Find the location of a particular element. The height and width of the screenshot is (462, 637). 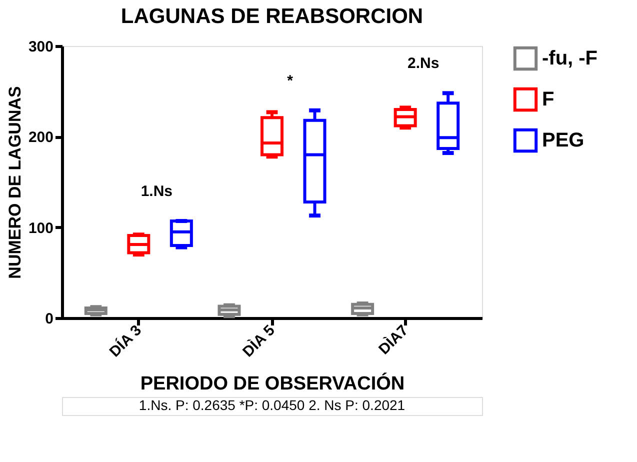

legend-label: F is located at coordinates (548, 99).